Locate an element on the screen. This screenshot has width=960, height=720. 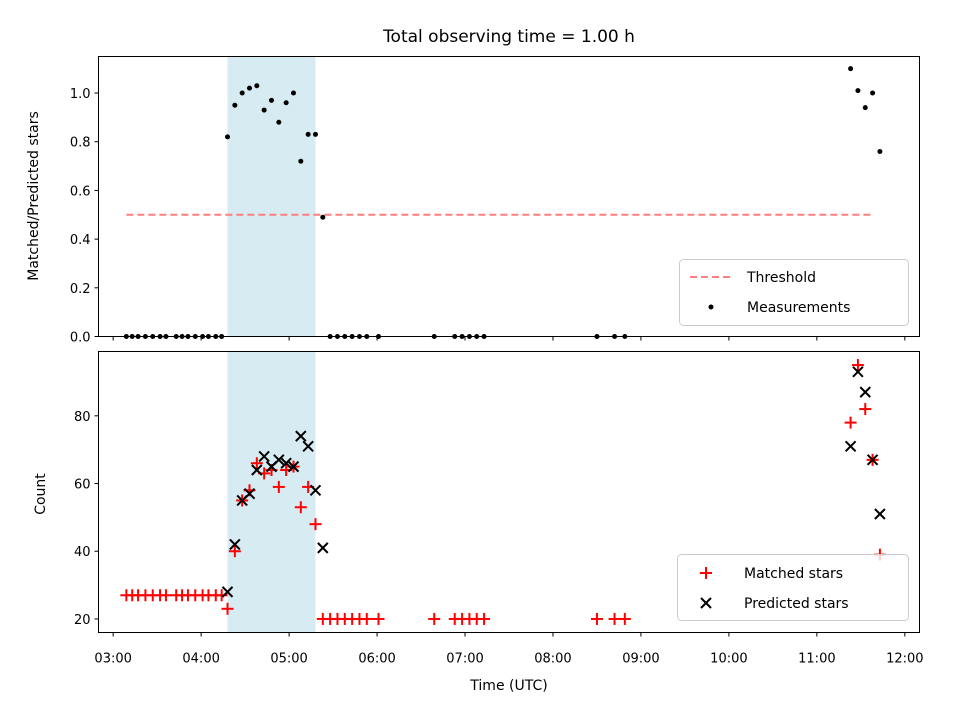
top-y-tick-label: 1.0 is located at coordinates (80, 94).